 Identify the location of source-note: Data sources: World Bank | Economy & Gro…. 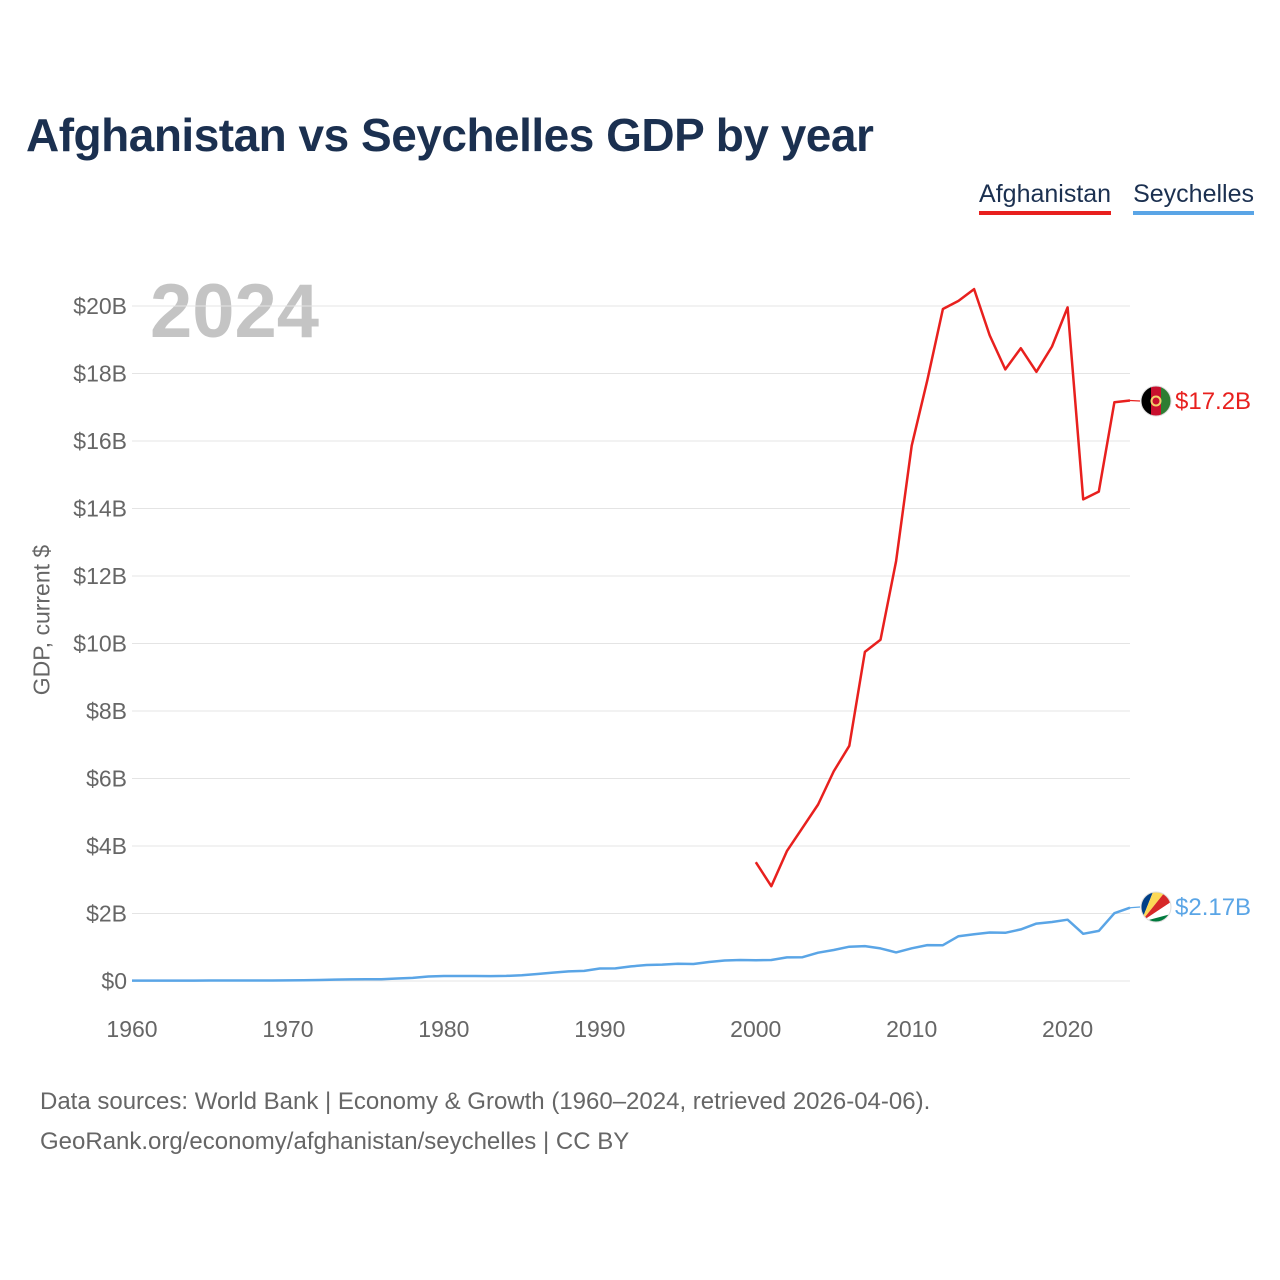
(485, 1122).